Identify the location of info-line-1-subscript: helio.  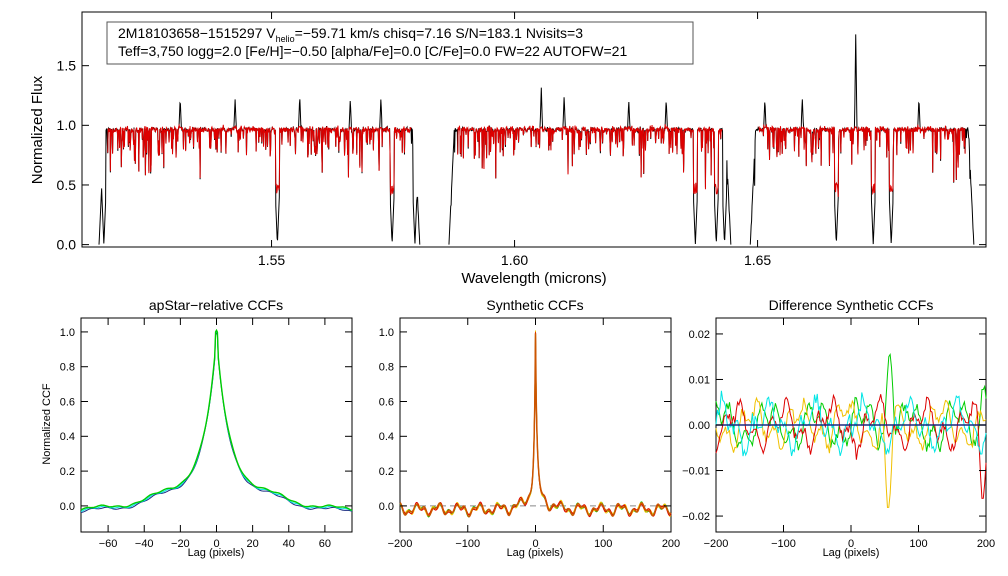
(285, 39).